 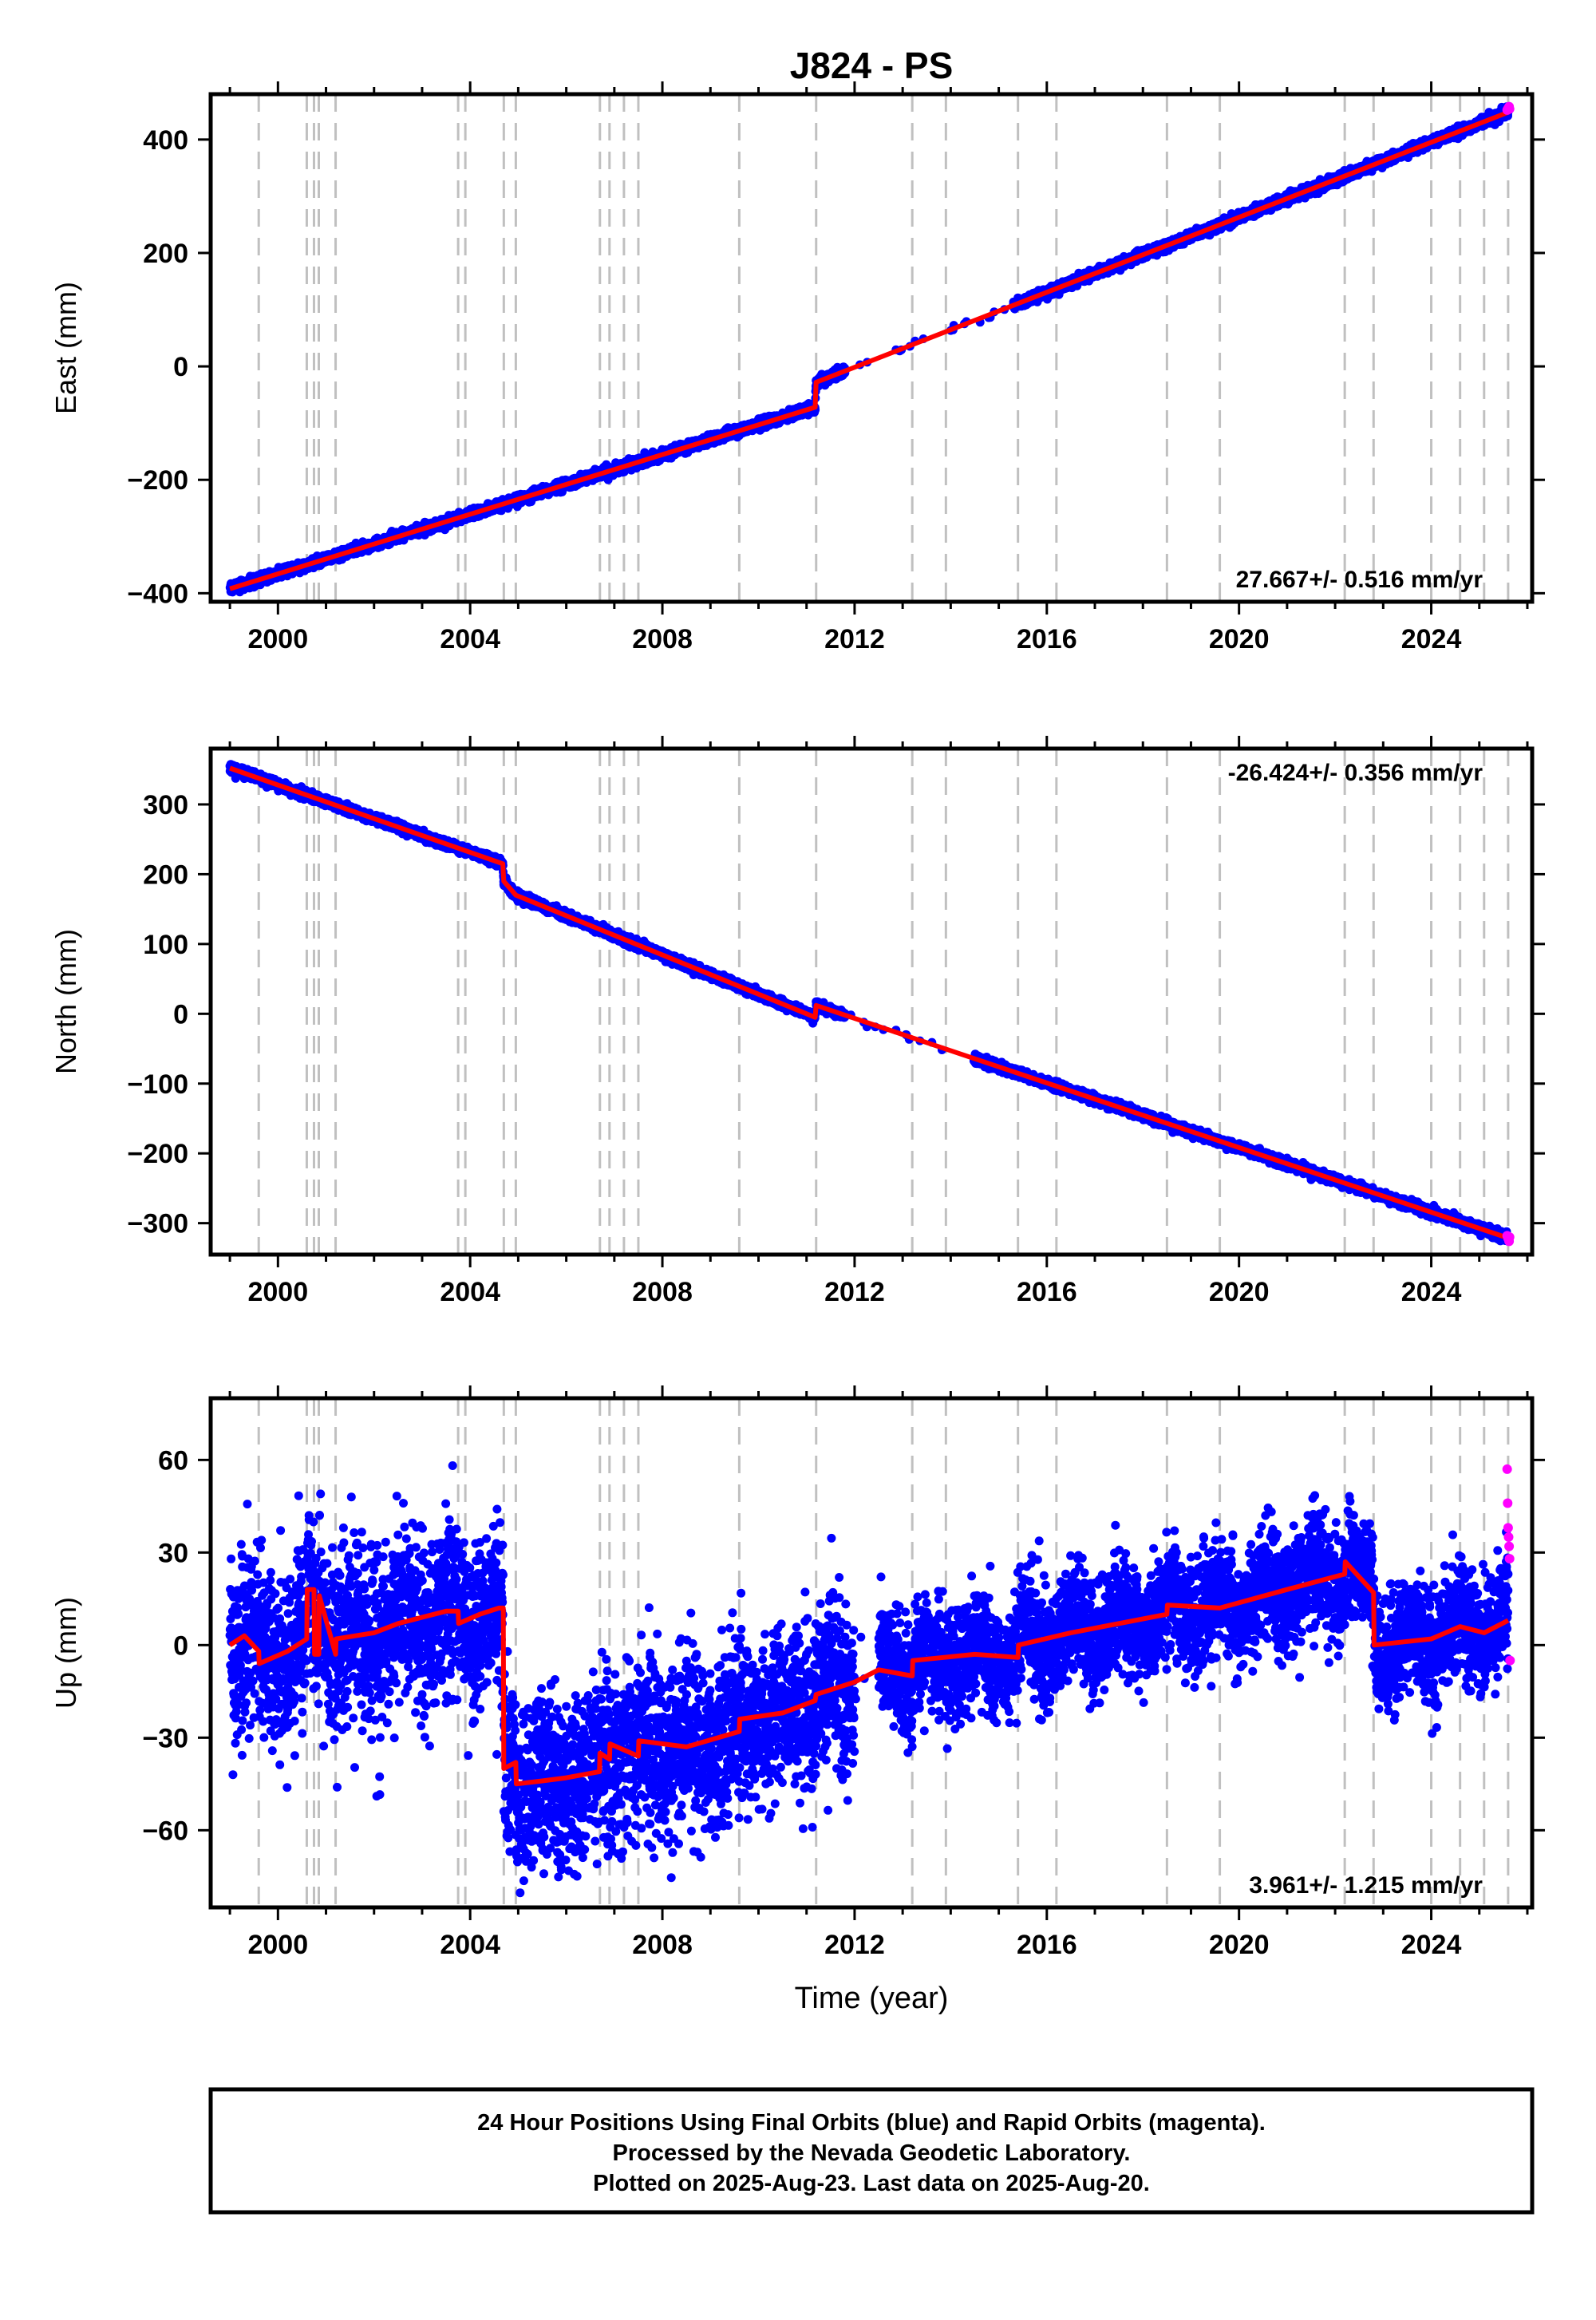 What do you see at coordinates (872, 65) in the screenshot?
I see `figure-title: J824 - PS` at bounding box center [872, 65].